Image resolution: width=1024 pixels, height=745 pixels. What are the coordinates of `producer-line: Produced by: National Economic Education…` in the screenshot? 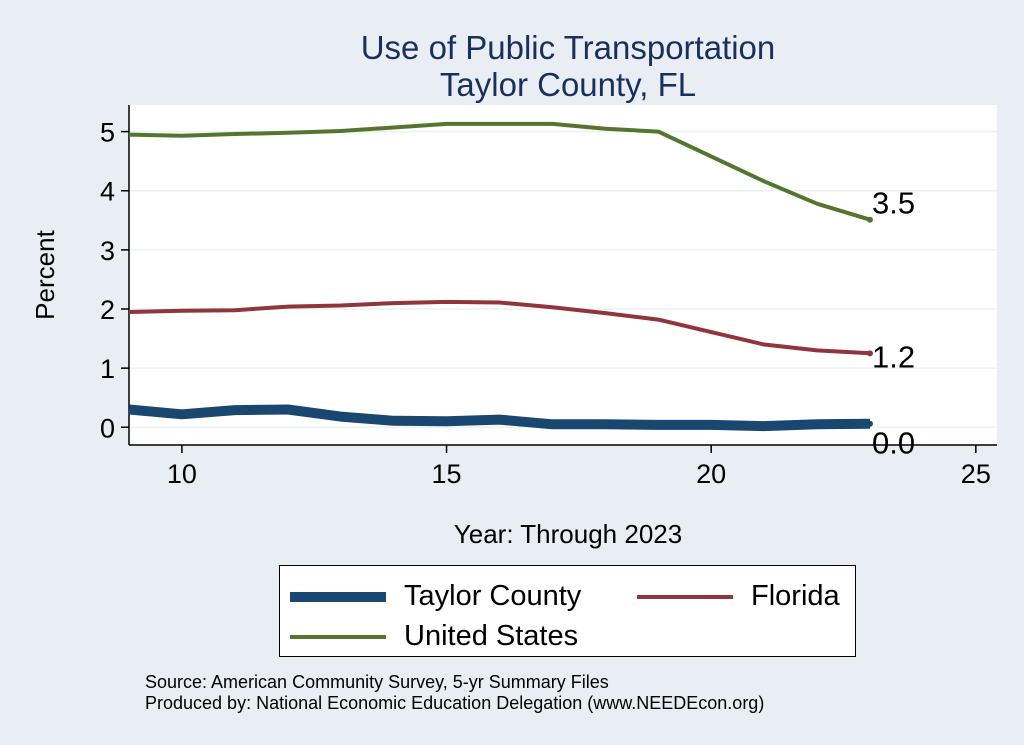 It's located at (455, 703).